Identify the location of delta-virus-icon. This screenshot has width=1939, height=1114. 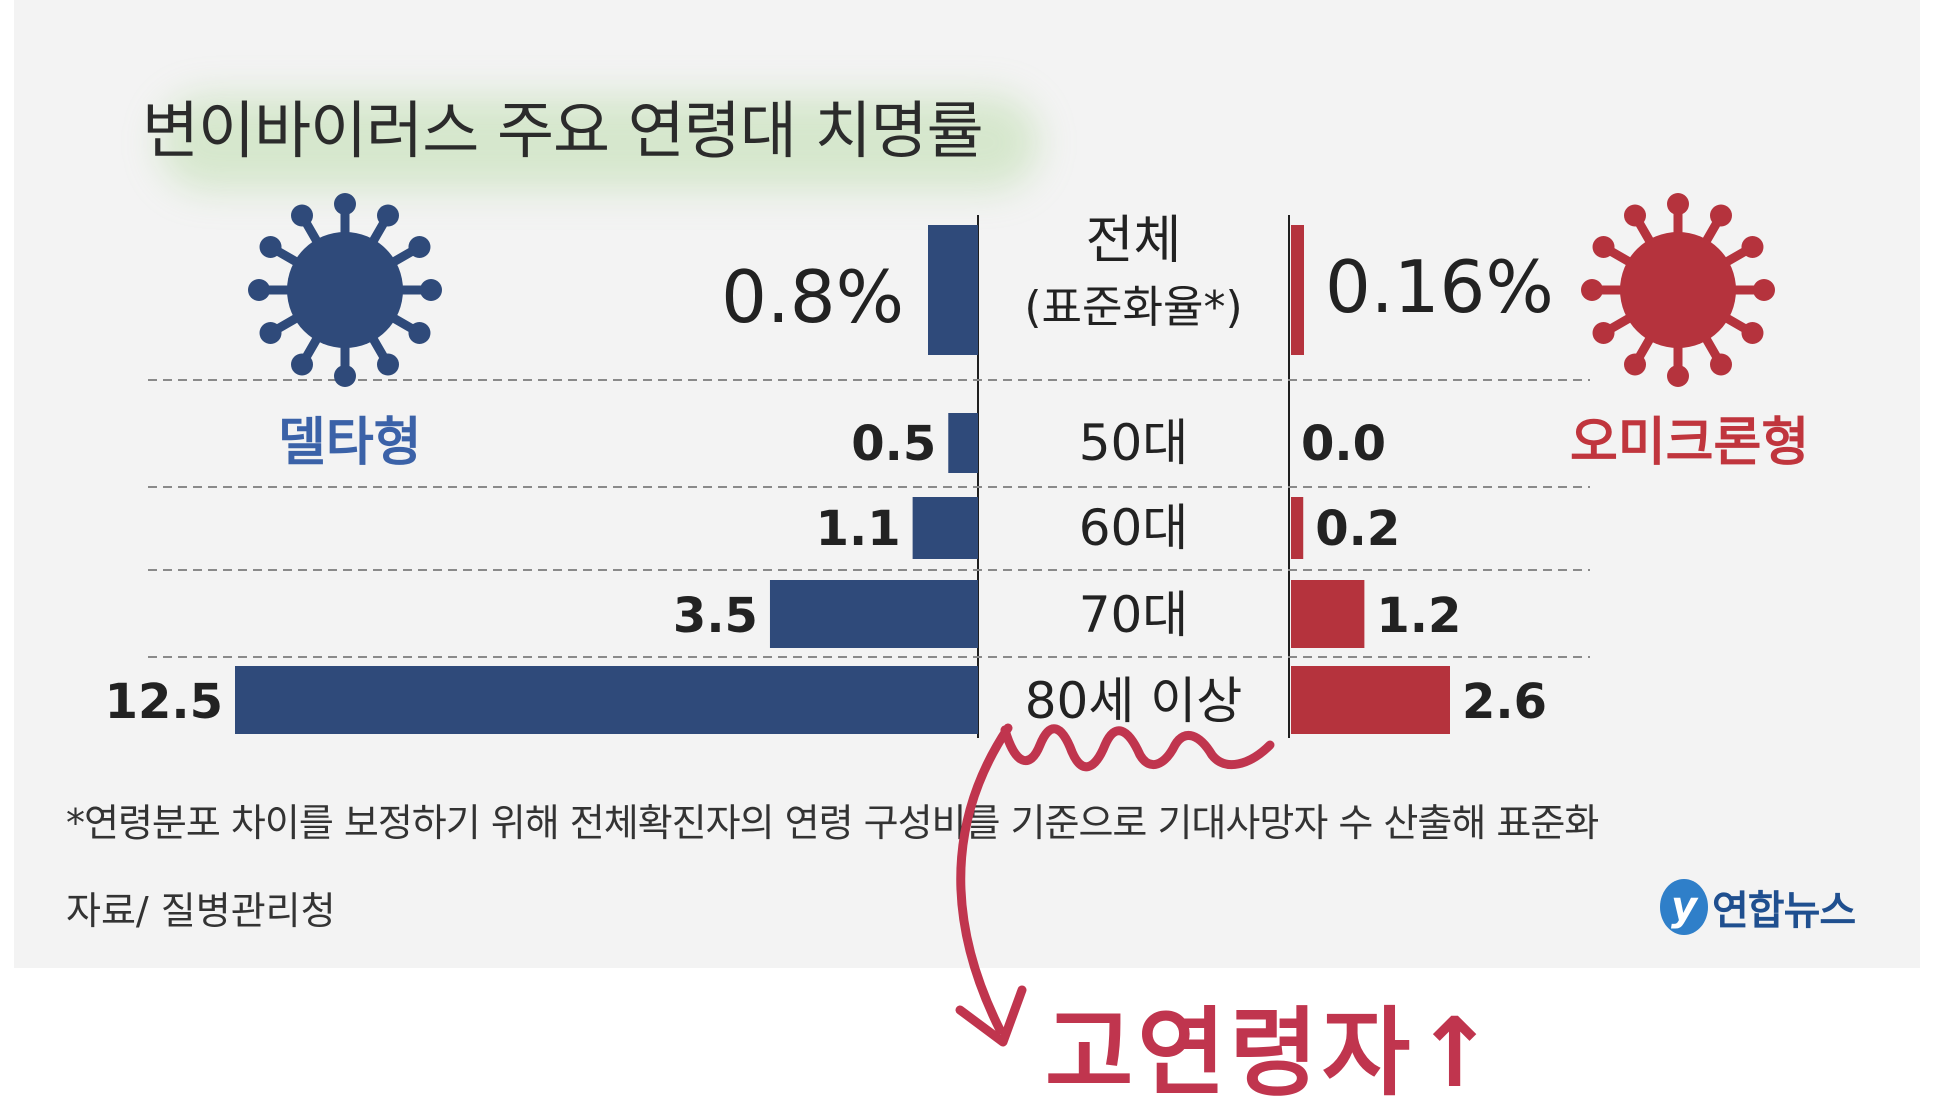
(345, 290).